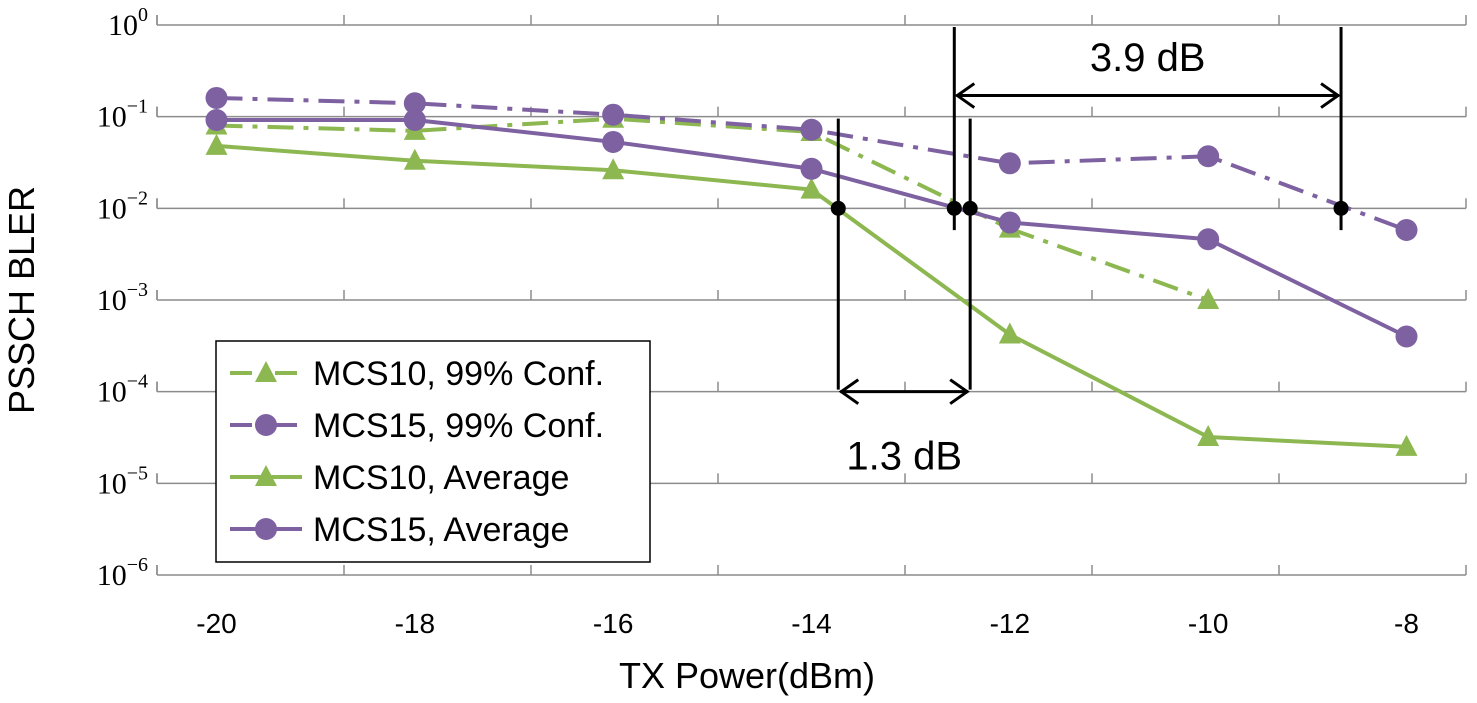 This screenshot has height=703, width=1477. What do you see at coordinates (122, 298) in the screenshot?
I see `y-tick-label: 10⁻³` at bounding box center [122, 298].